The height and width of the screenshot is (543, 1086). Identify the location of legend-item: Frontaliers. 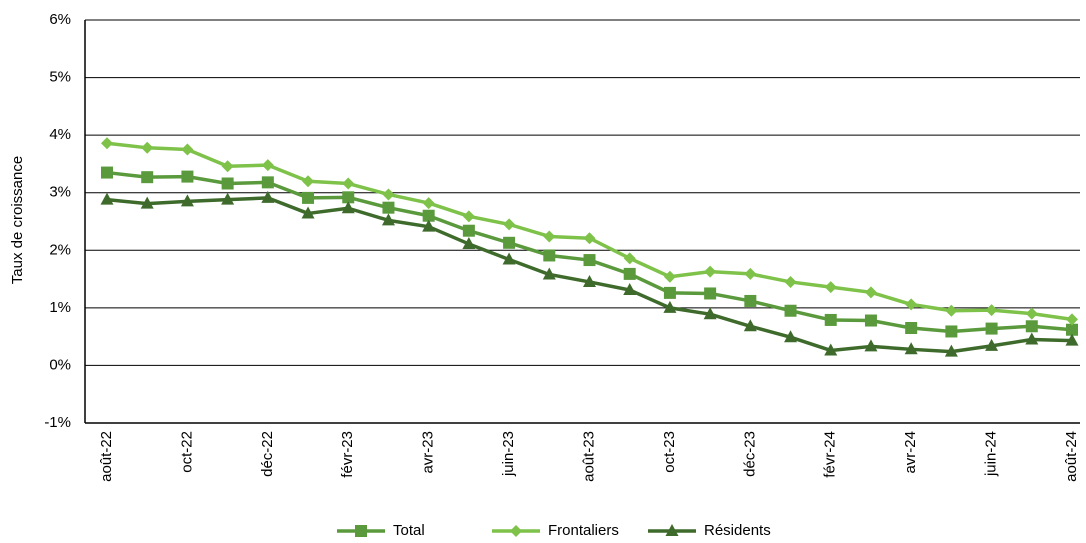
(555, 530).